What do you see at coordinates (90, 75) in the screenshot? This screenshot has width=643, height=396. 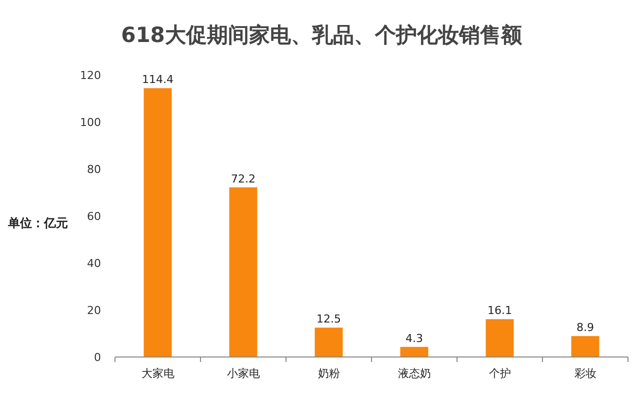 I see `y-tick-label: 120` at bounding box center [90, 75].